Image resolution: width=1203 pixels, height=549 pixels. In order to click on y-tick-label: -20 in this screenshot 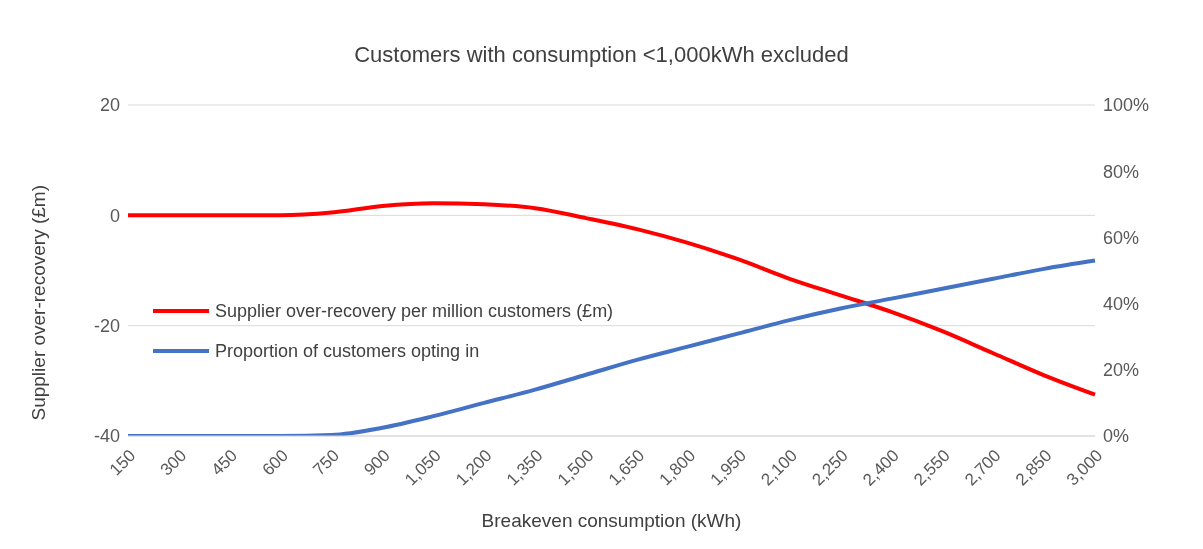, I will do `click(106, 326)`.